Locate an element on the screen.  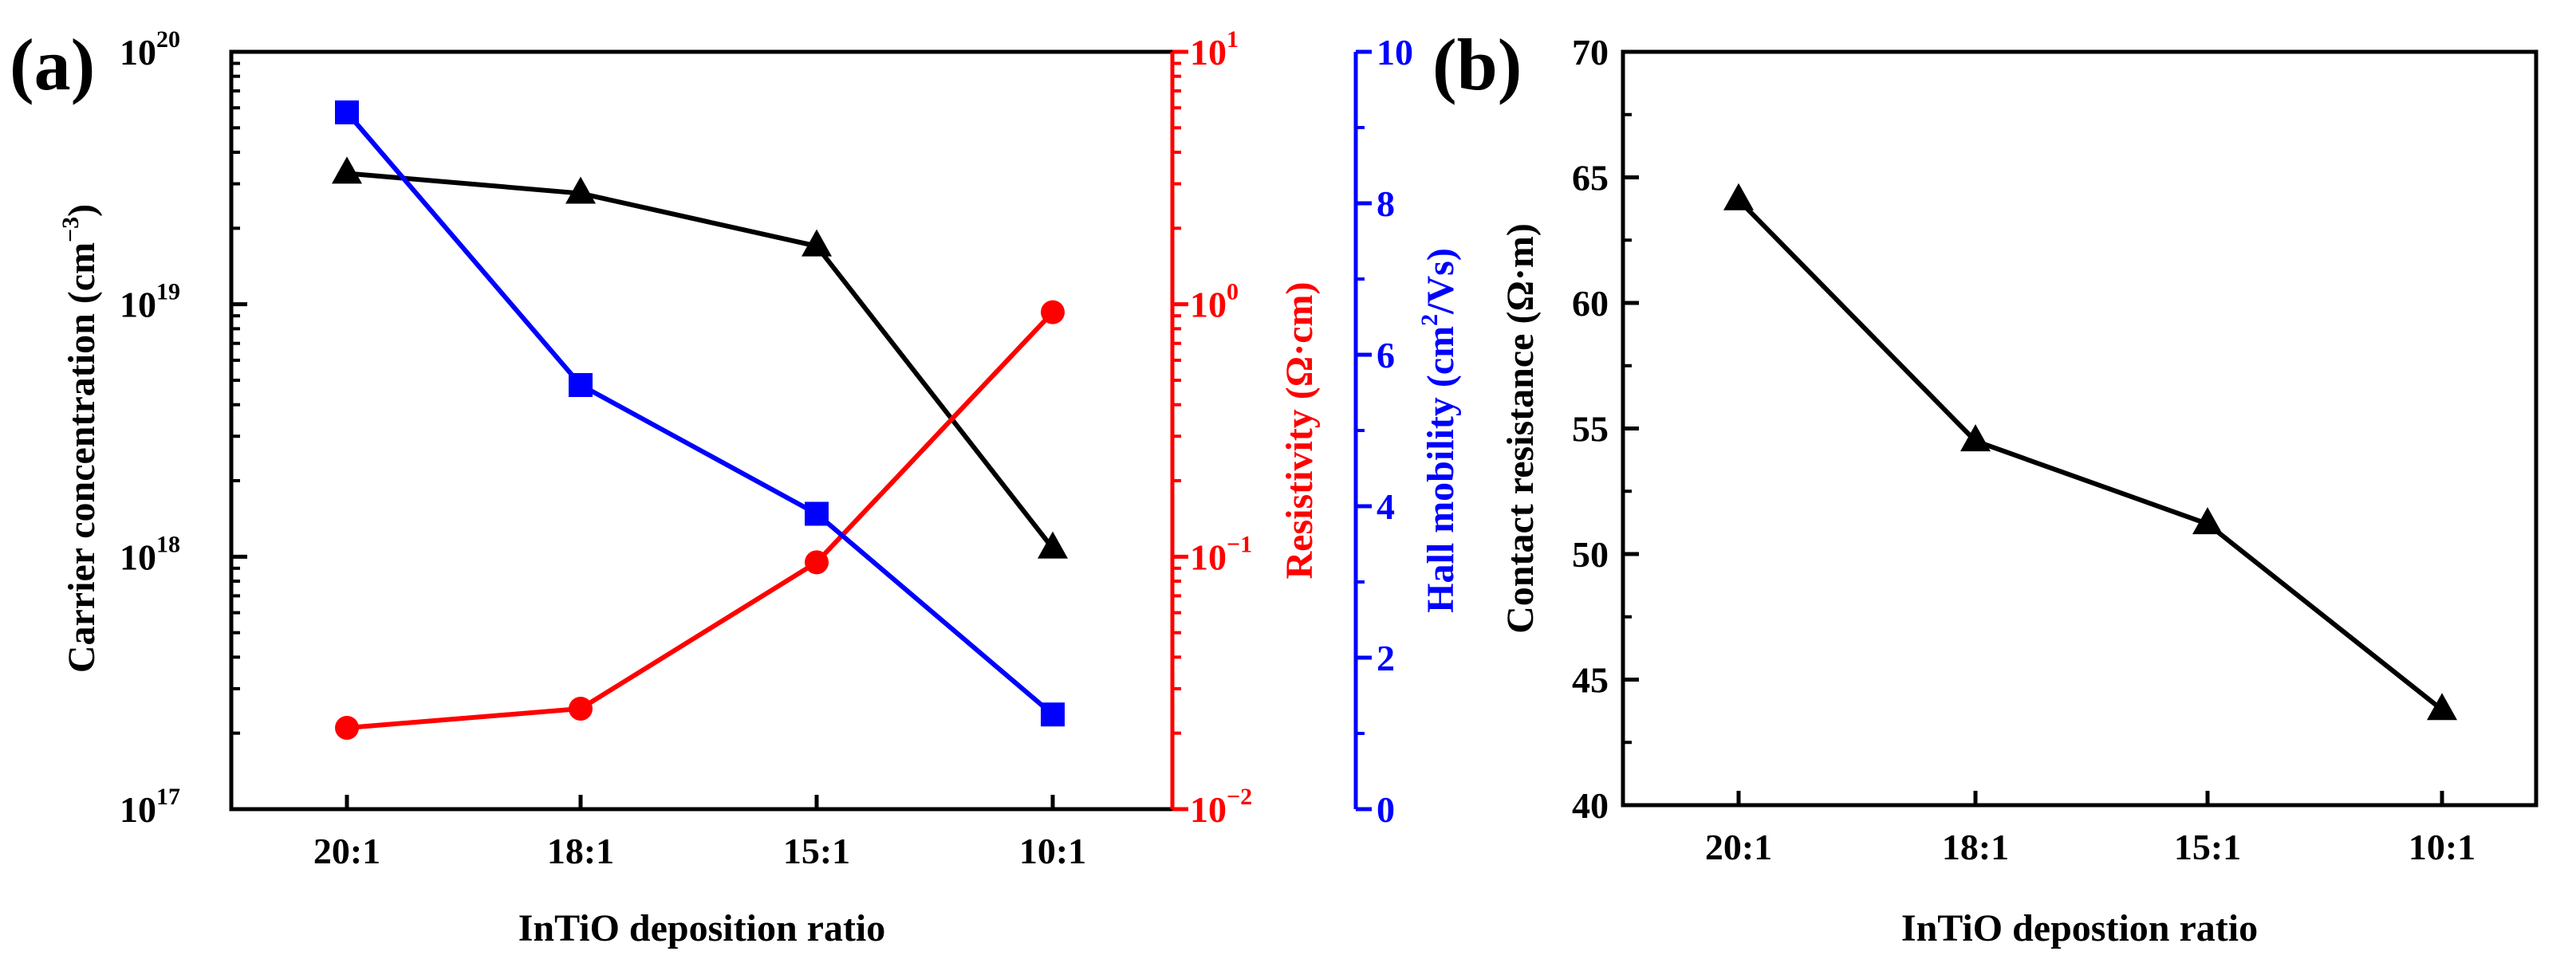
a-resistivity-tick-label: 10⁻² is located at coordinates (1221, 807).